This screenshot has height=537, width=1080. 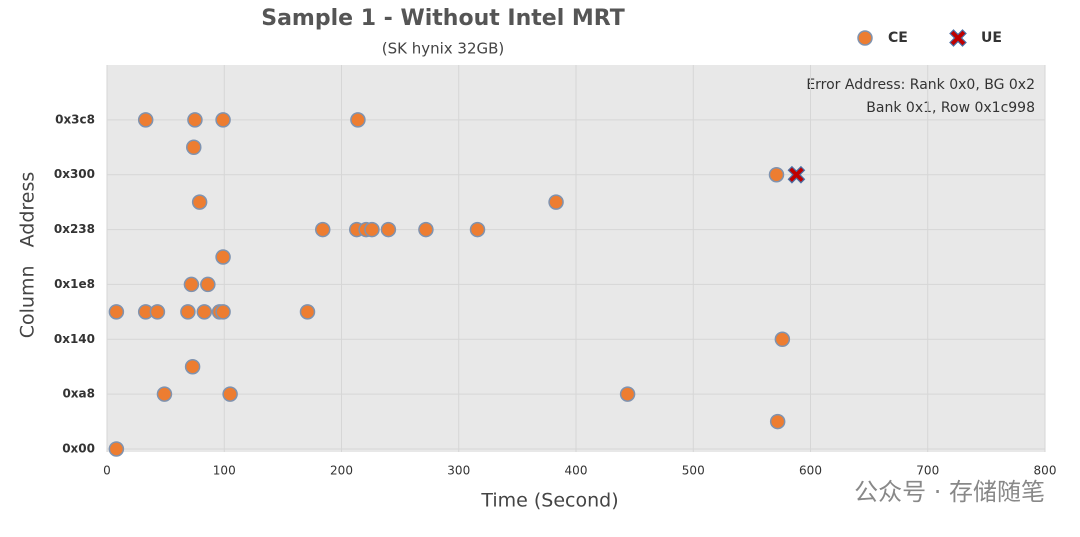 What do you see at coordinates (74, 174) in the screenshot?
I see `y-tick-label: 0x300` at bounding box center [74, 174].